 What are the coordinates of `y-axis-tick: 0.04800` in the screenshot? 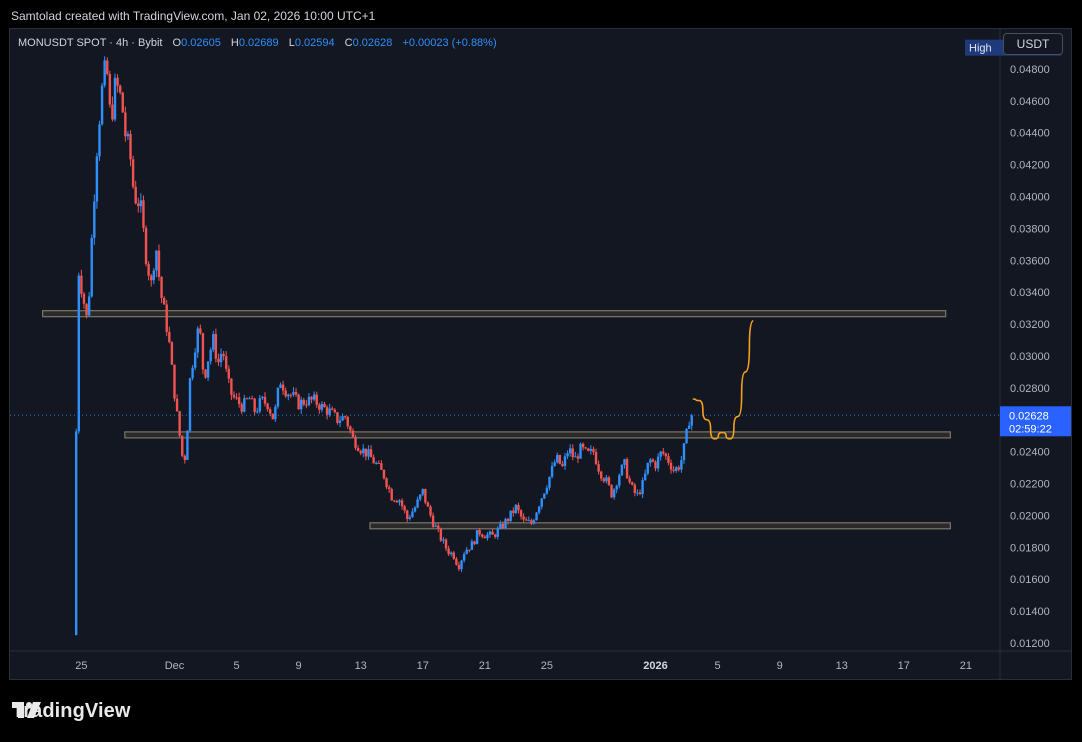 It's located at (1030, 70).